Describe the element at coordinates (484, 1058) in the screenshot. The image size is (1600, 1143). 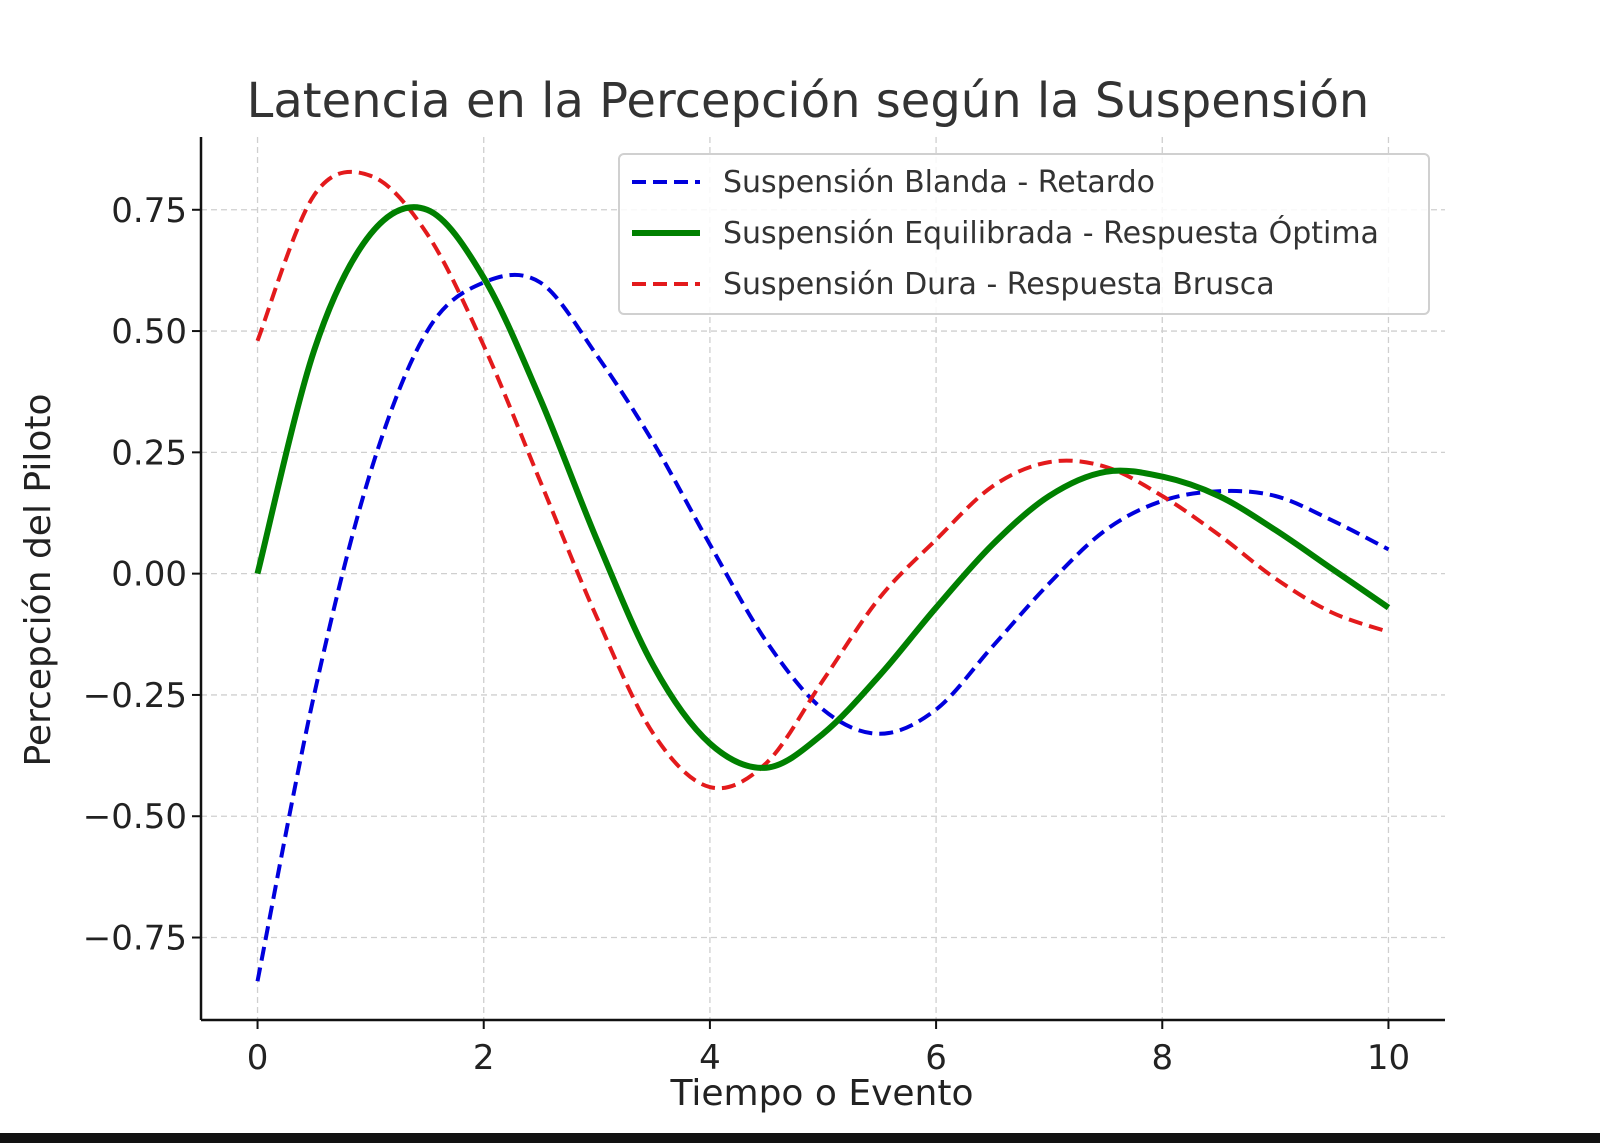
I see `x-tick-label: 2` at that location.